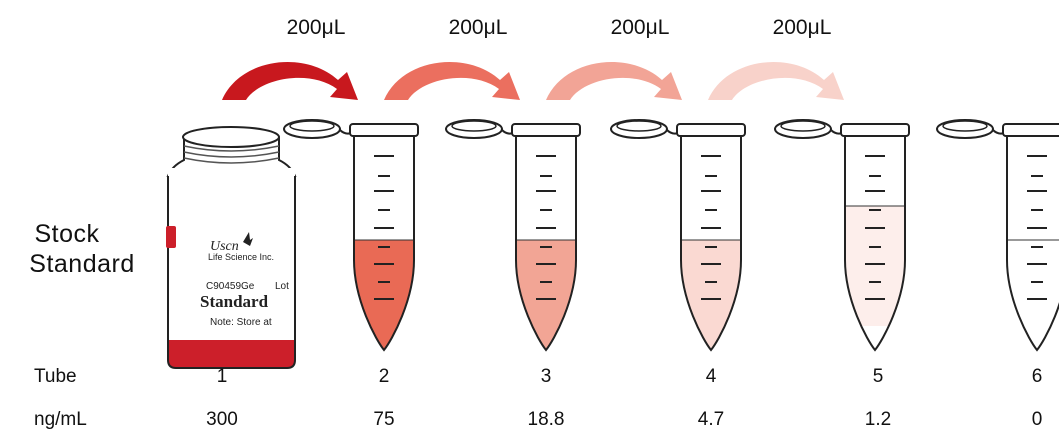 This screenshot has width=1059, height=432. I want to click on conc-row-header: ng/mL, so click(60, 419).